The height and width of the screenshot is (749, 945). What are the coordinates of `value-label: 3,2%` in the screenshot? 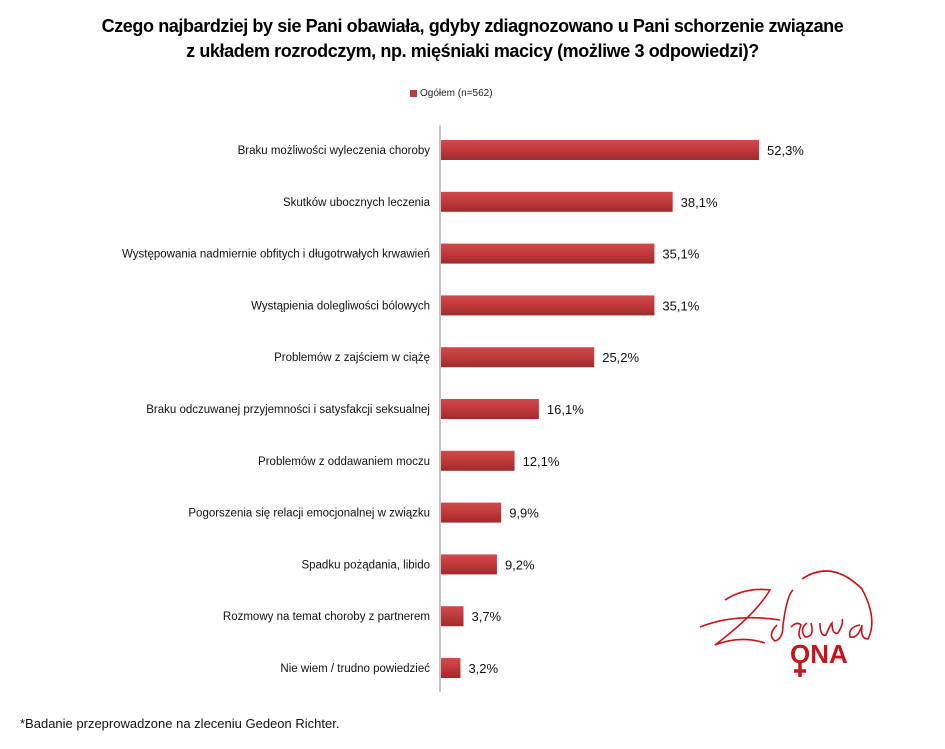 It's located at (483, 668).